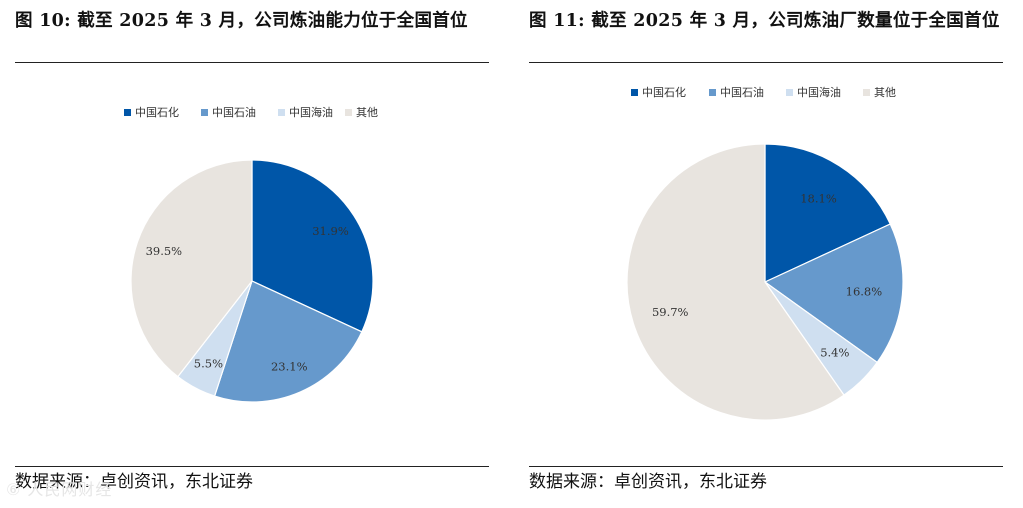 The width and height of the screenshot is (1023, 508). I want to click on slice-data-label: 18.1%, so click(818, 198).